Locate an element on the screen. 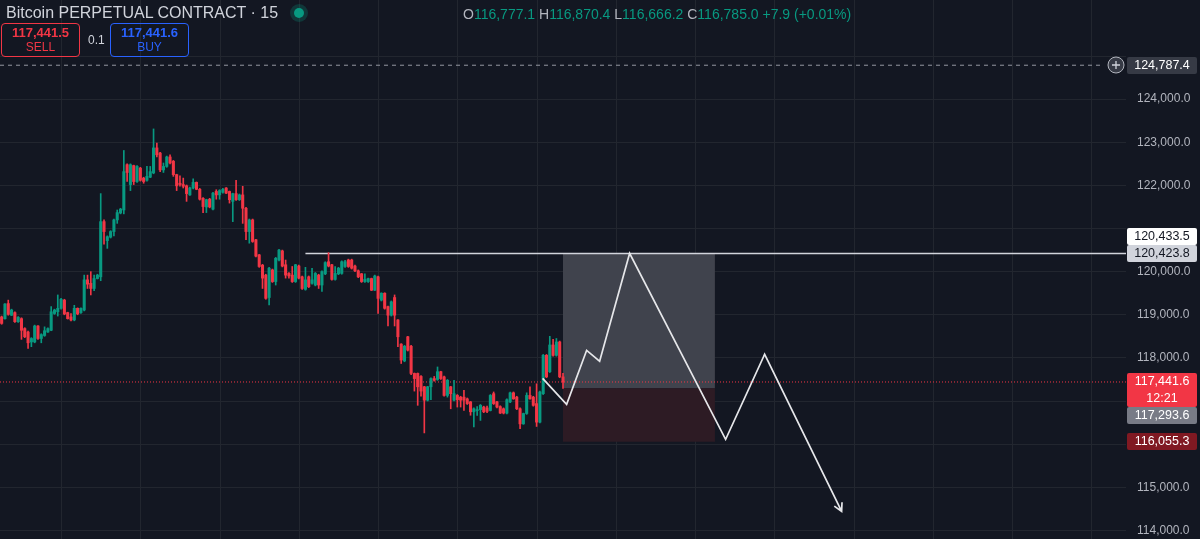 Image resolution: width=1200 pixels, height=539 pixels. y-tick-label: 119,000.0 is located at coordinates (1163, 314).